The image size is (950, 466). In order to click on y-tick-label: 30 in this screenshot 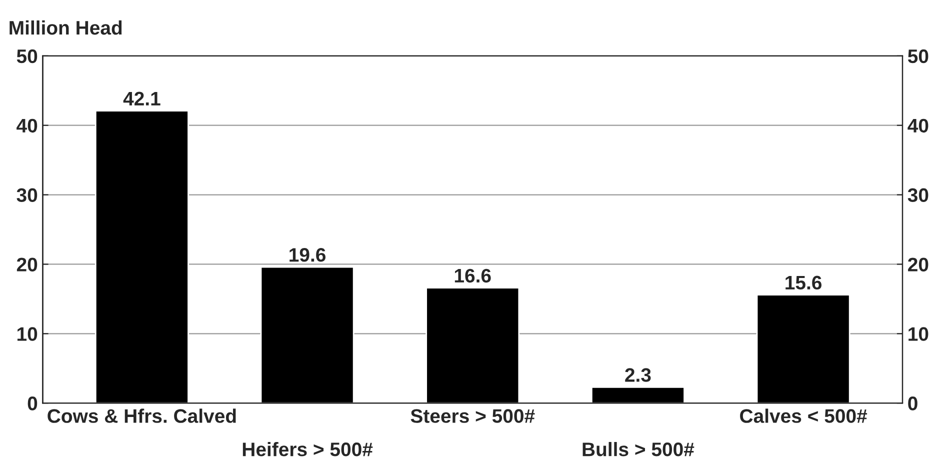, I will do `click(27, 195)`.